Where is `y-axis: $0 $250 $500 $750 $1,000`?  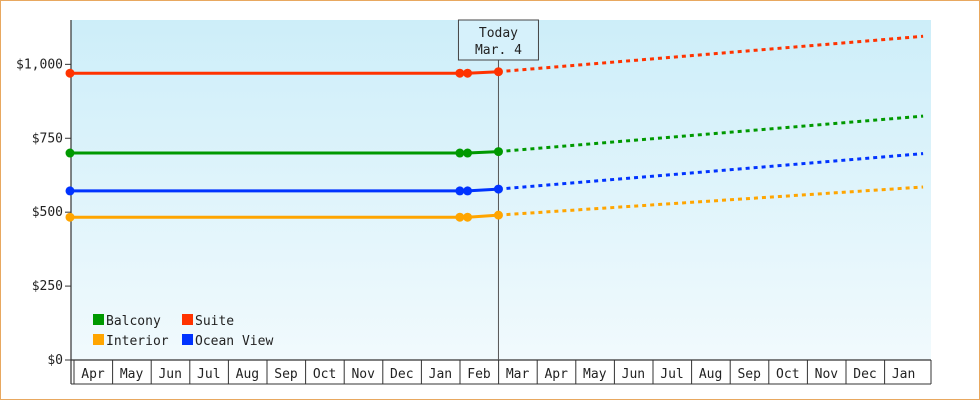
y-axis: $0 $250 $500 $750 $1,000 is located at coordinates (44, 202).